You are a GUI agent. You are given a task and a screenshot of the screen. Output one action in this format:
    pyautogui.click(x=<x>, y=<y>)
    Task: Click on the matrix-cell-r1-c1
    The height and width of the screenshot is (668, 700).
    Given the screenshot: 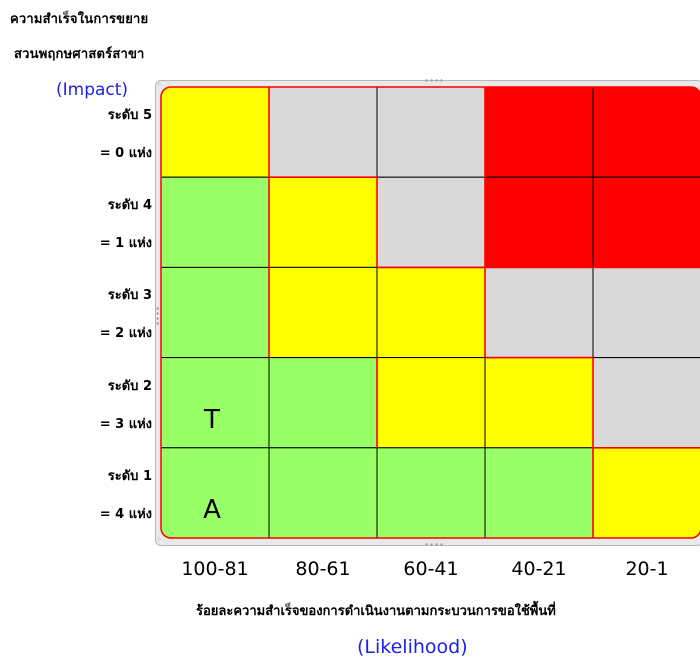 What is the action you would take?
    pyautogui.click(x=215, y=132)
    